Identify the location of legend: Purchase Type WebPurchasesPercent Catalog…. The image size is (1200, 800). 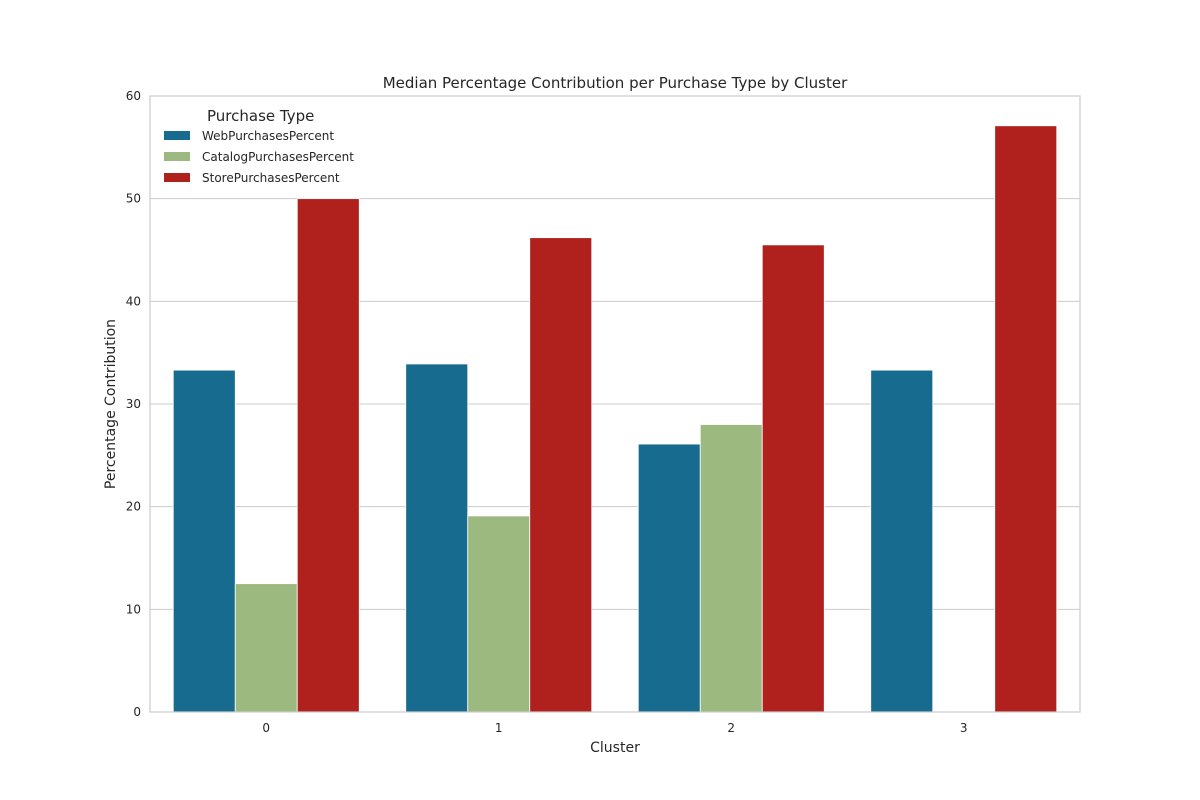
(259, 146).